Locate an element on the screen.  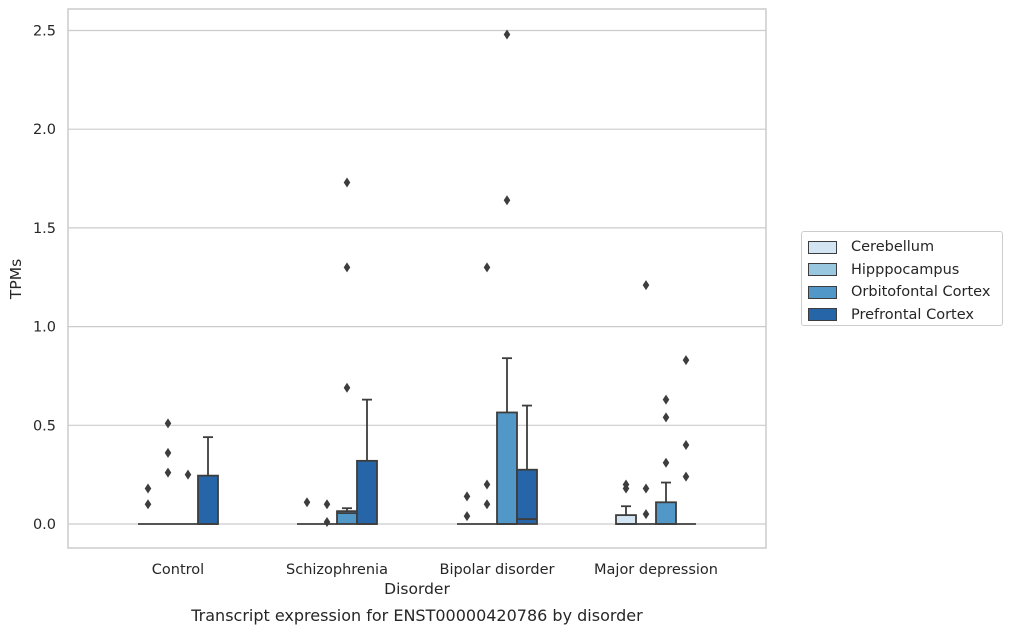
y-axis-label: TPMs is located at coordinates (16, 279).